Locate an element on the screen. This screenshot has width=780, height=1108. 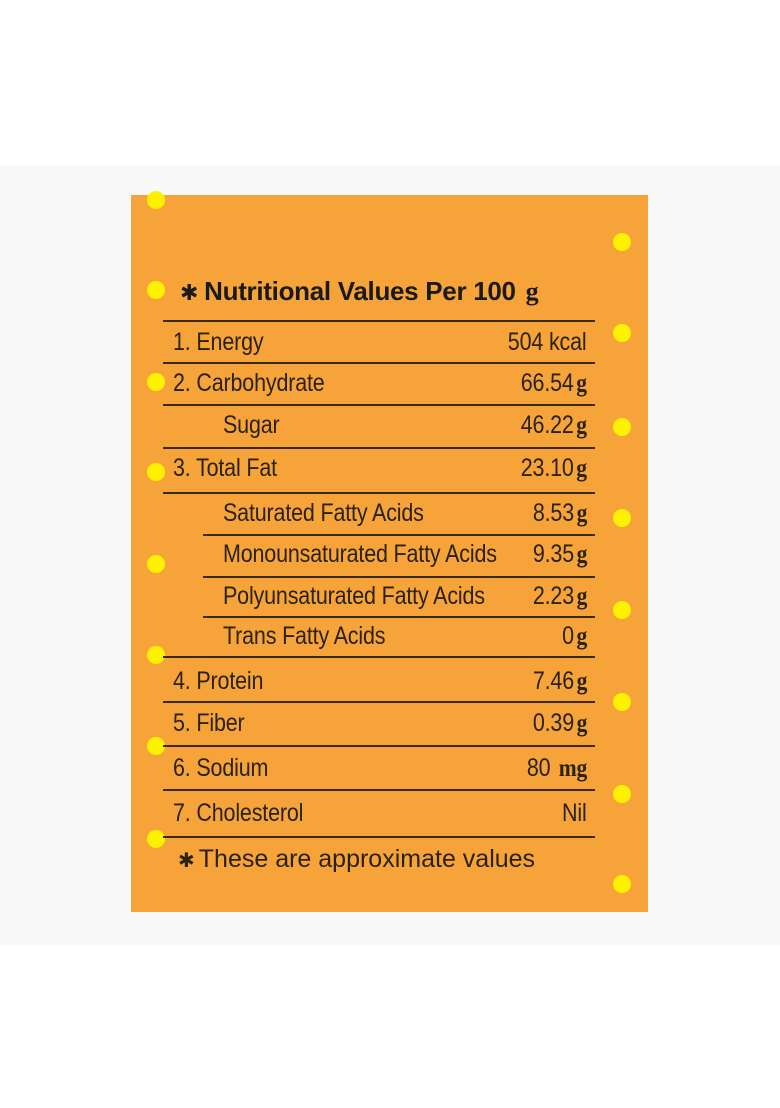
nutrition-title: ✱ Nutritional Values Per 100 g is located at coordinates (390, 291).